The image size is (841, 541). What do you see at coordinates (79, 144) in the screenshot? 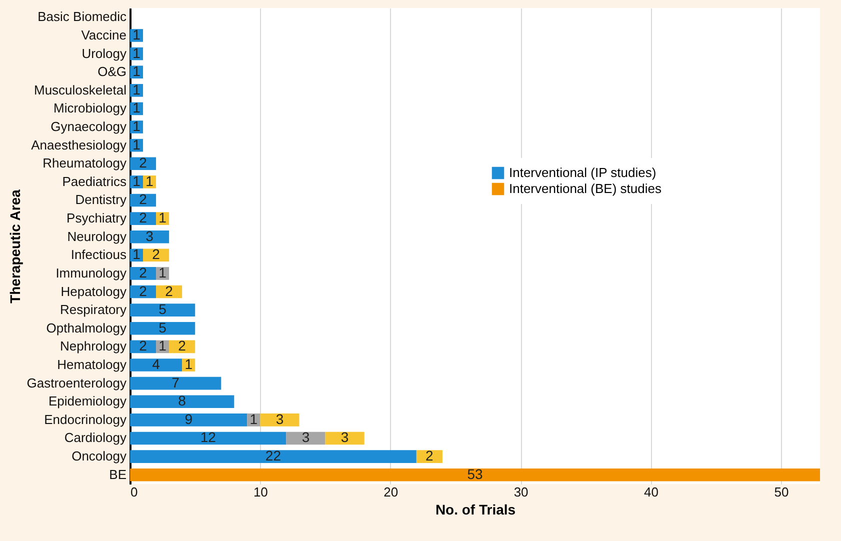
I see `y-tick-label: Anaesthesiology` at bounding box center [79, 144].